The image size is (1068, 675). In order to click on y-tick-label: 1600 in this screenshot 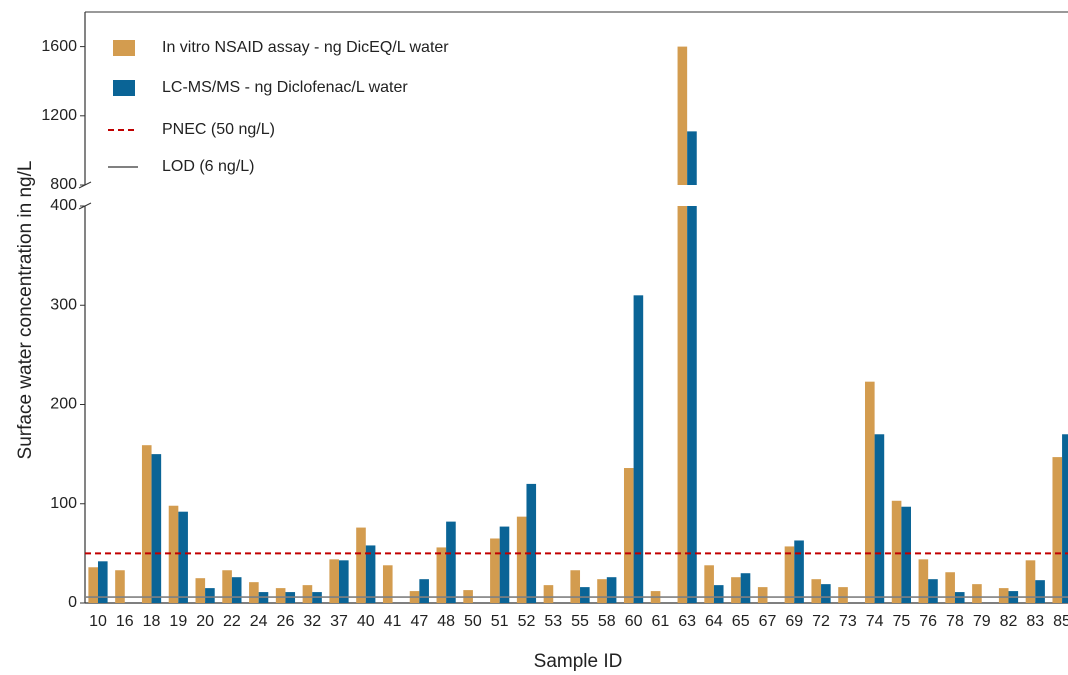, I will do `click(59, 46)`.